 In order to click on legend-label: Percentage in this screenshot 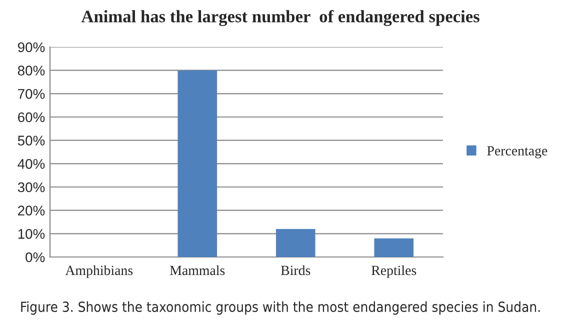, I will do `click(517, 152)`.